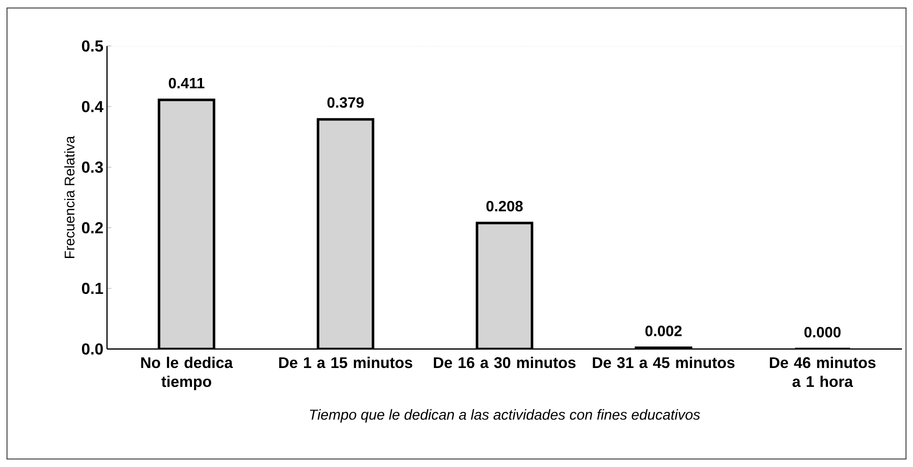 Image resolution: width=913 pixels, height=467 pixels. What do you see at coordinates (822, 332) in the screenshot?
I see `data-label: 0.000` at bounding box center [822, 332].